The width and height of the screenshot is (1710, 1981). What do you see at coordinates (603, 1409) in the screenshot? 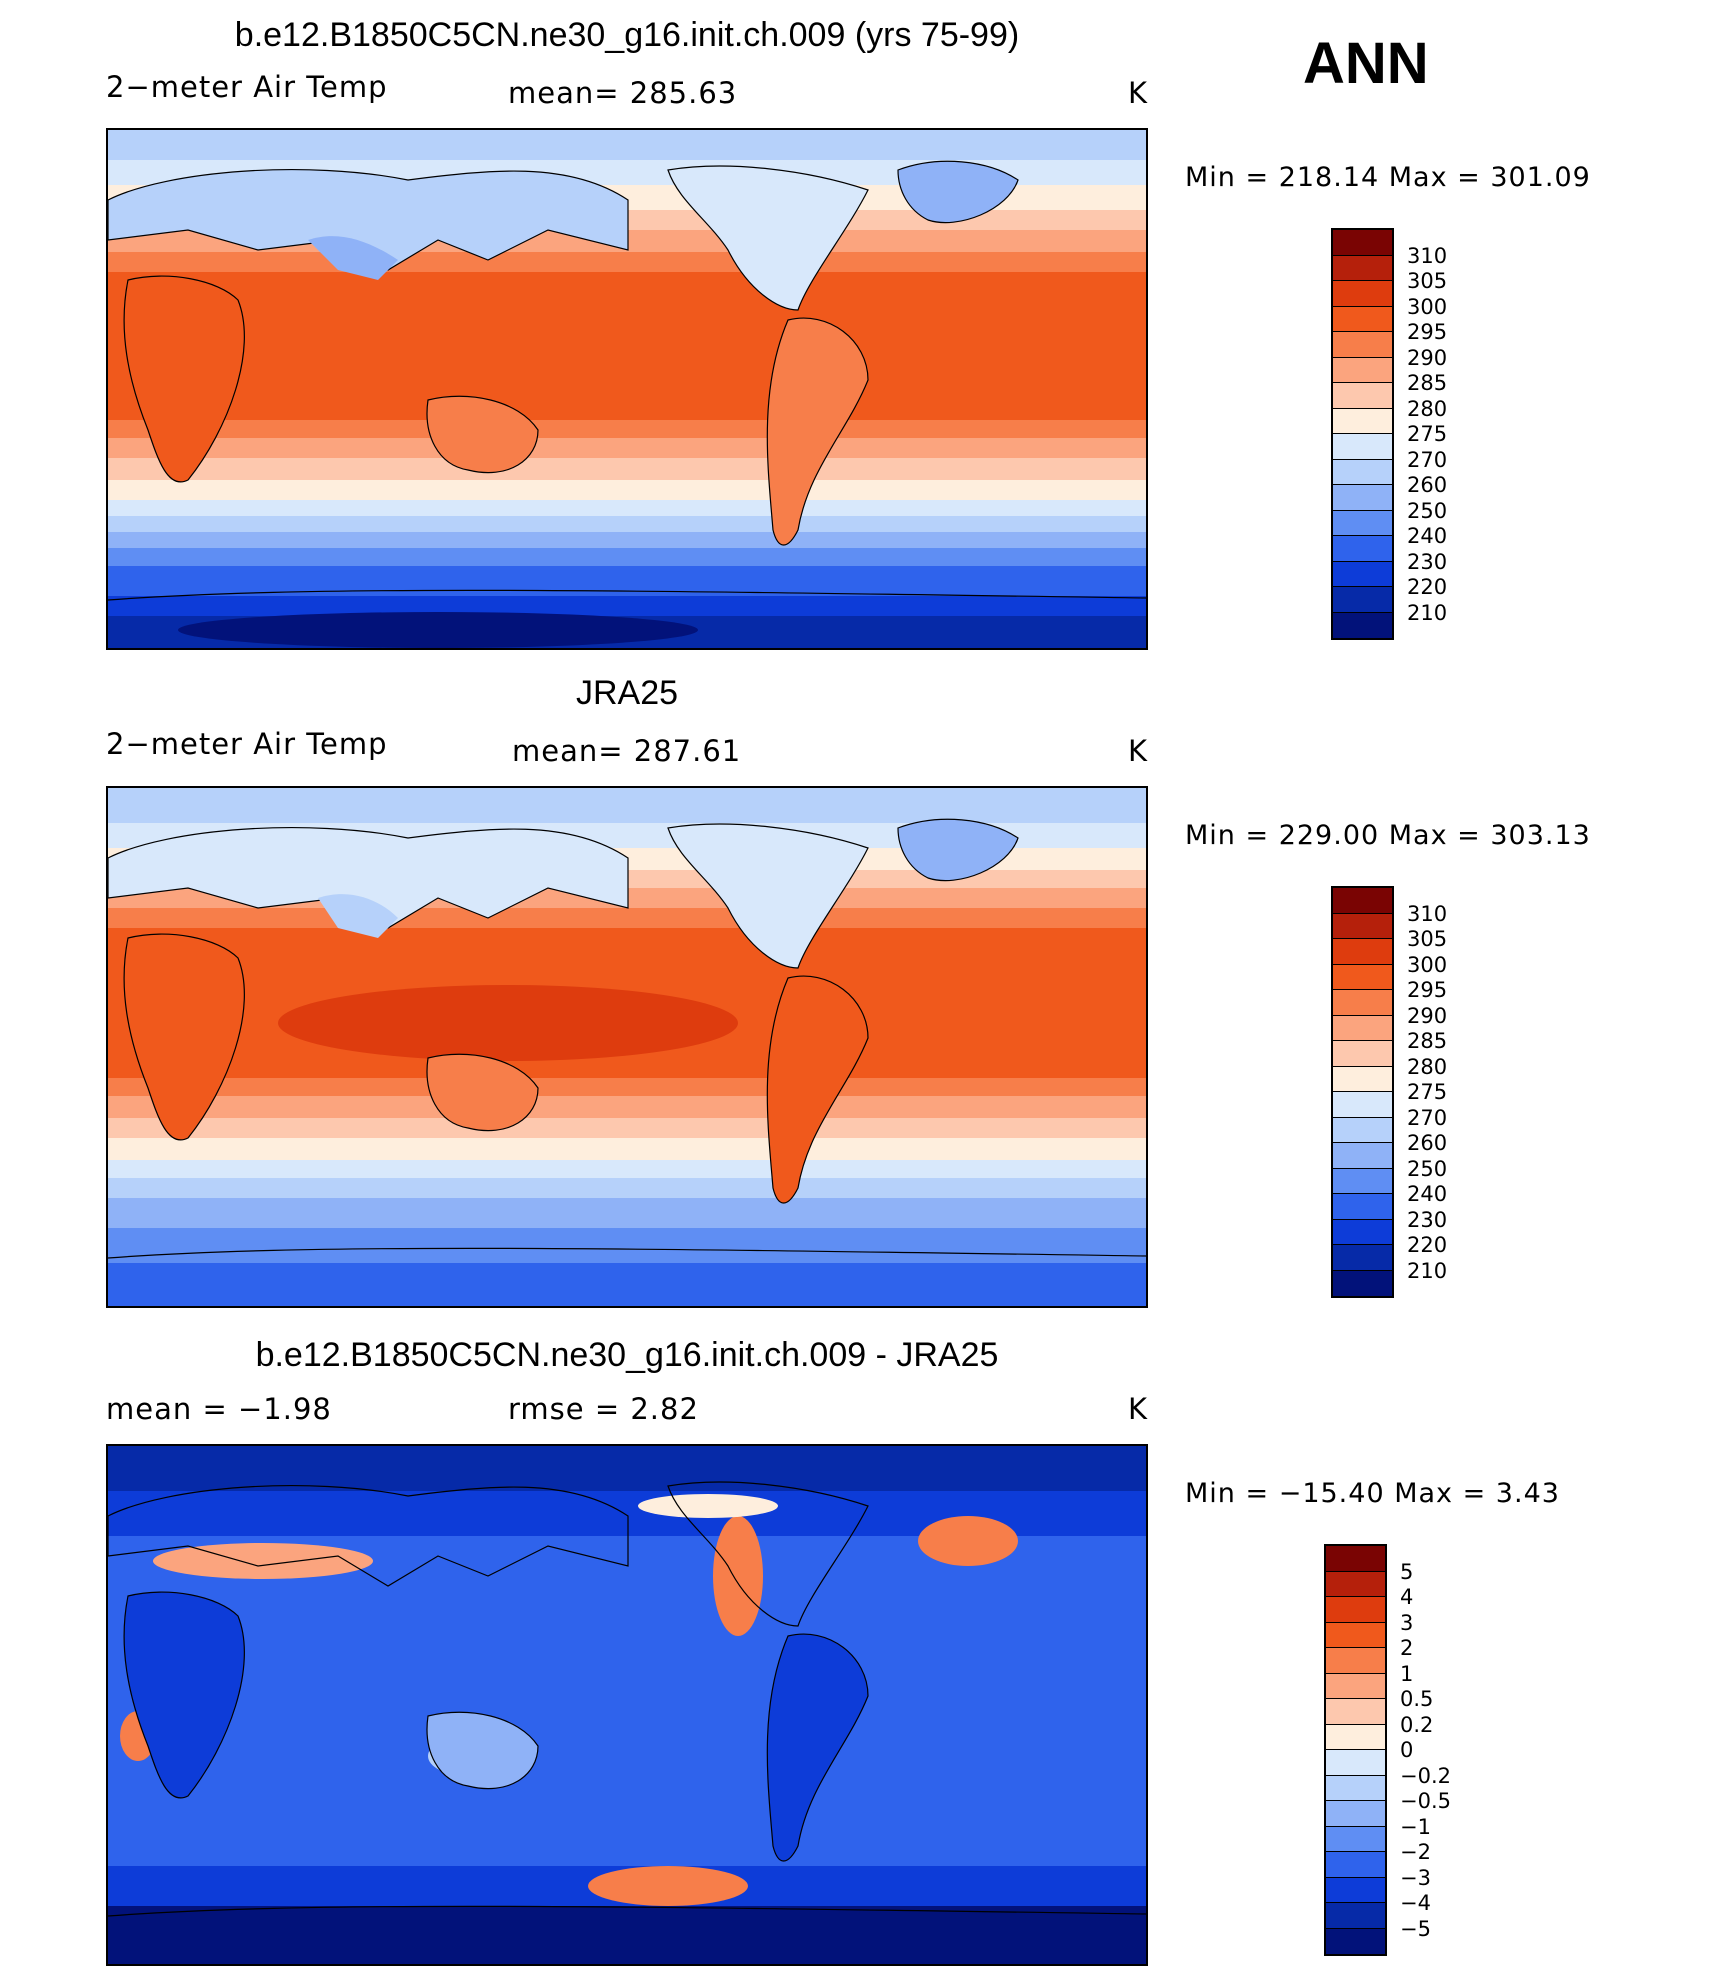
I see `panel3-rmse-label: rmse = 2.82` at bounding box center [603, 1409].